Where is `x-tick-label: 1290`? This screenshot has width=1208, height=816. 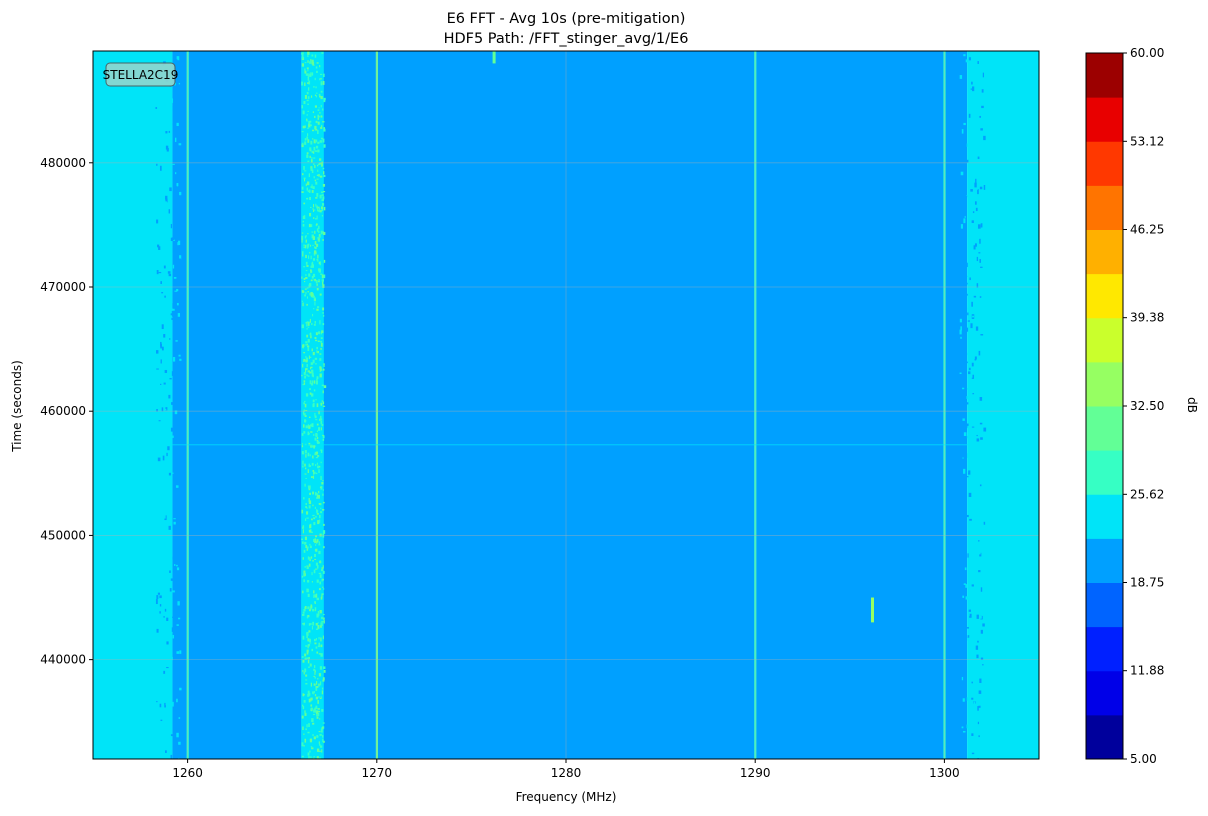
x-tick-label: 1290 is located at coordinates (755, 773).